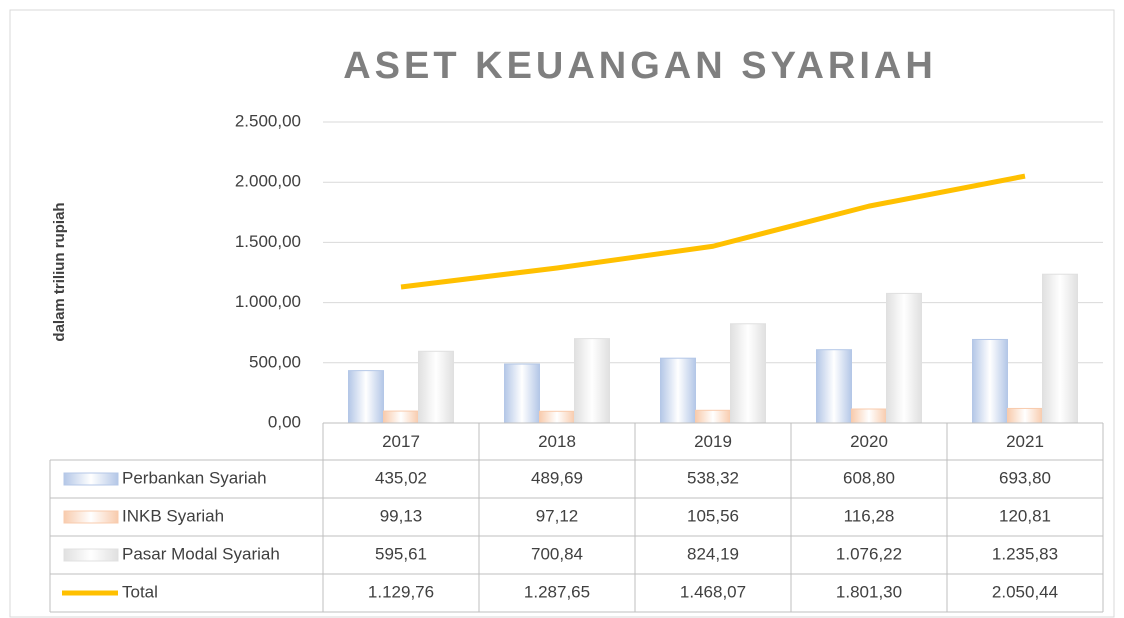 This screenshot has width=1124, height=618. I want to click on legend-label: Total, so click(140, 591).